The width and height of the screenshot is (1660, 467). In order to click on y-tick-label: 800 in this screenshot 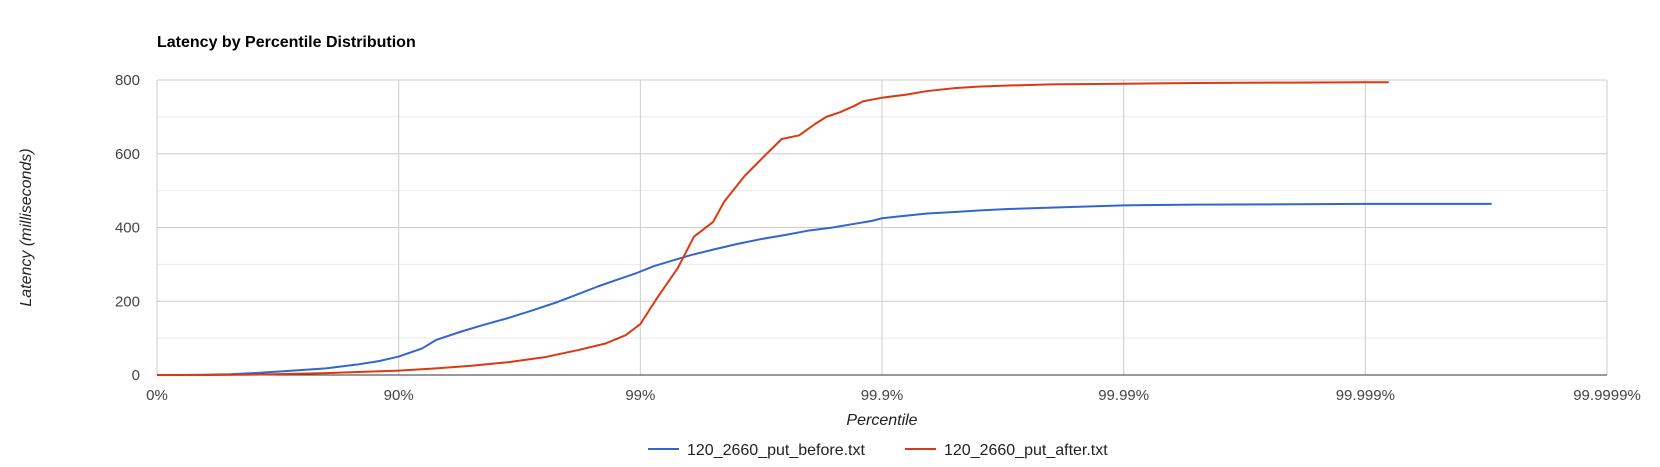, I will do `click(127, 80)`.